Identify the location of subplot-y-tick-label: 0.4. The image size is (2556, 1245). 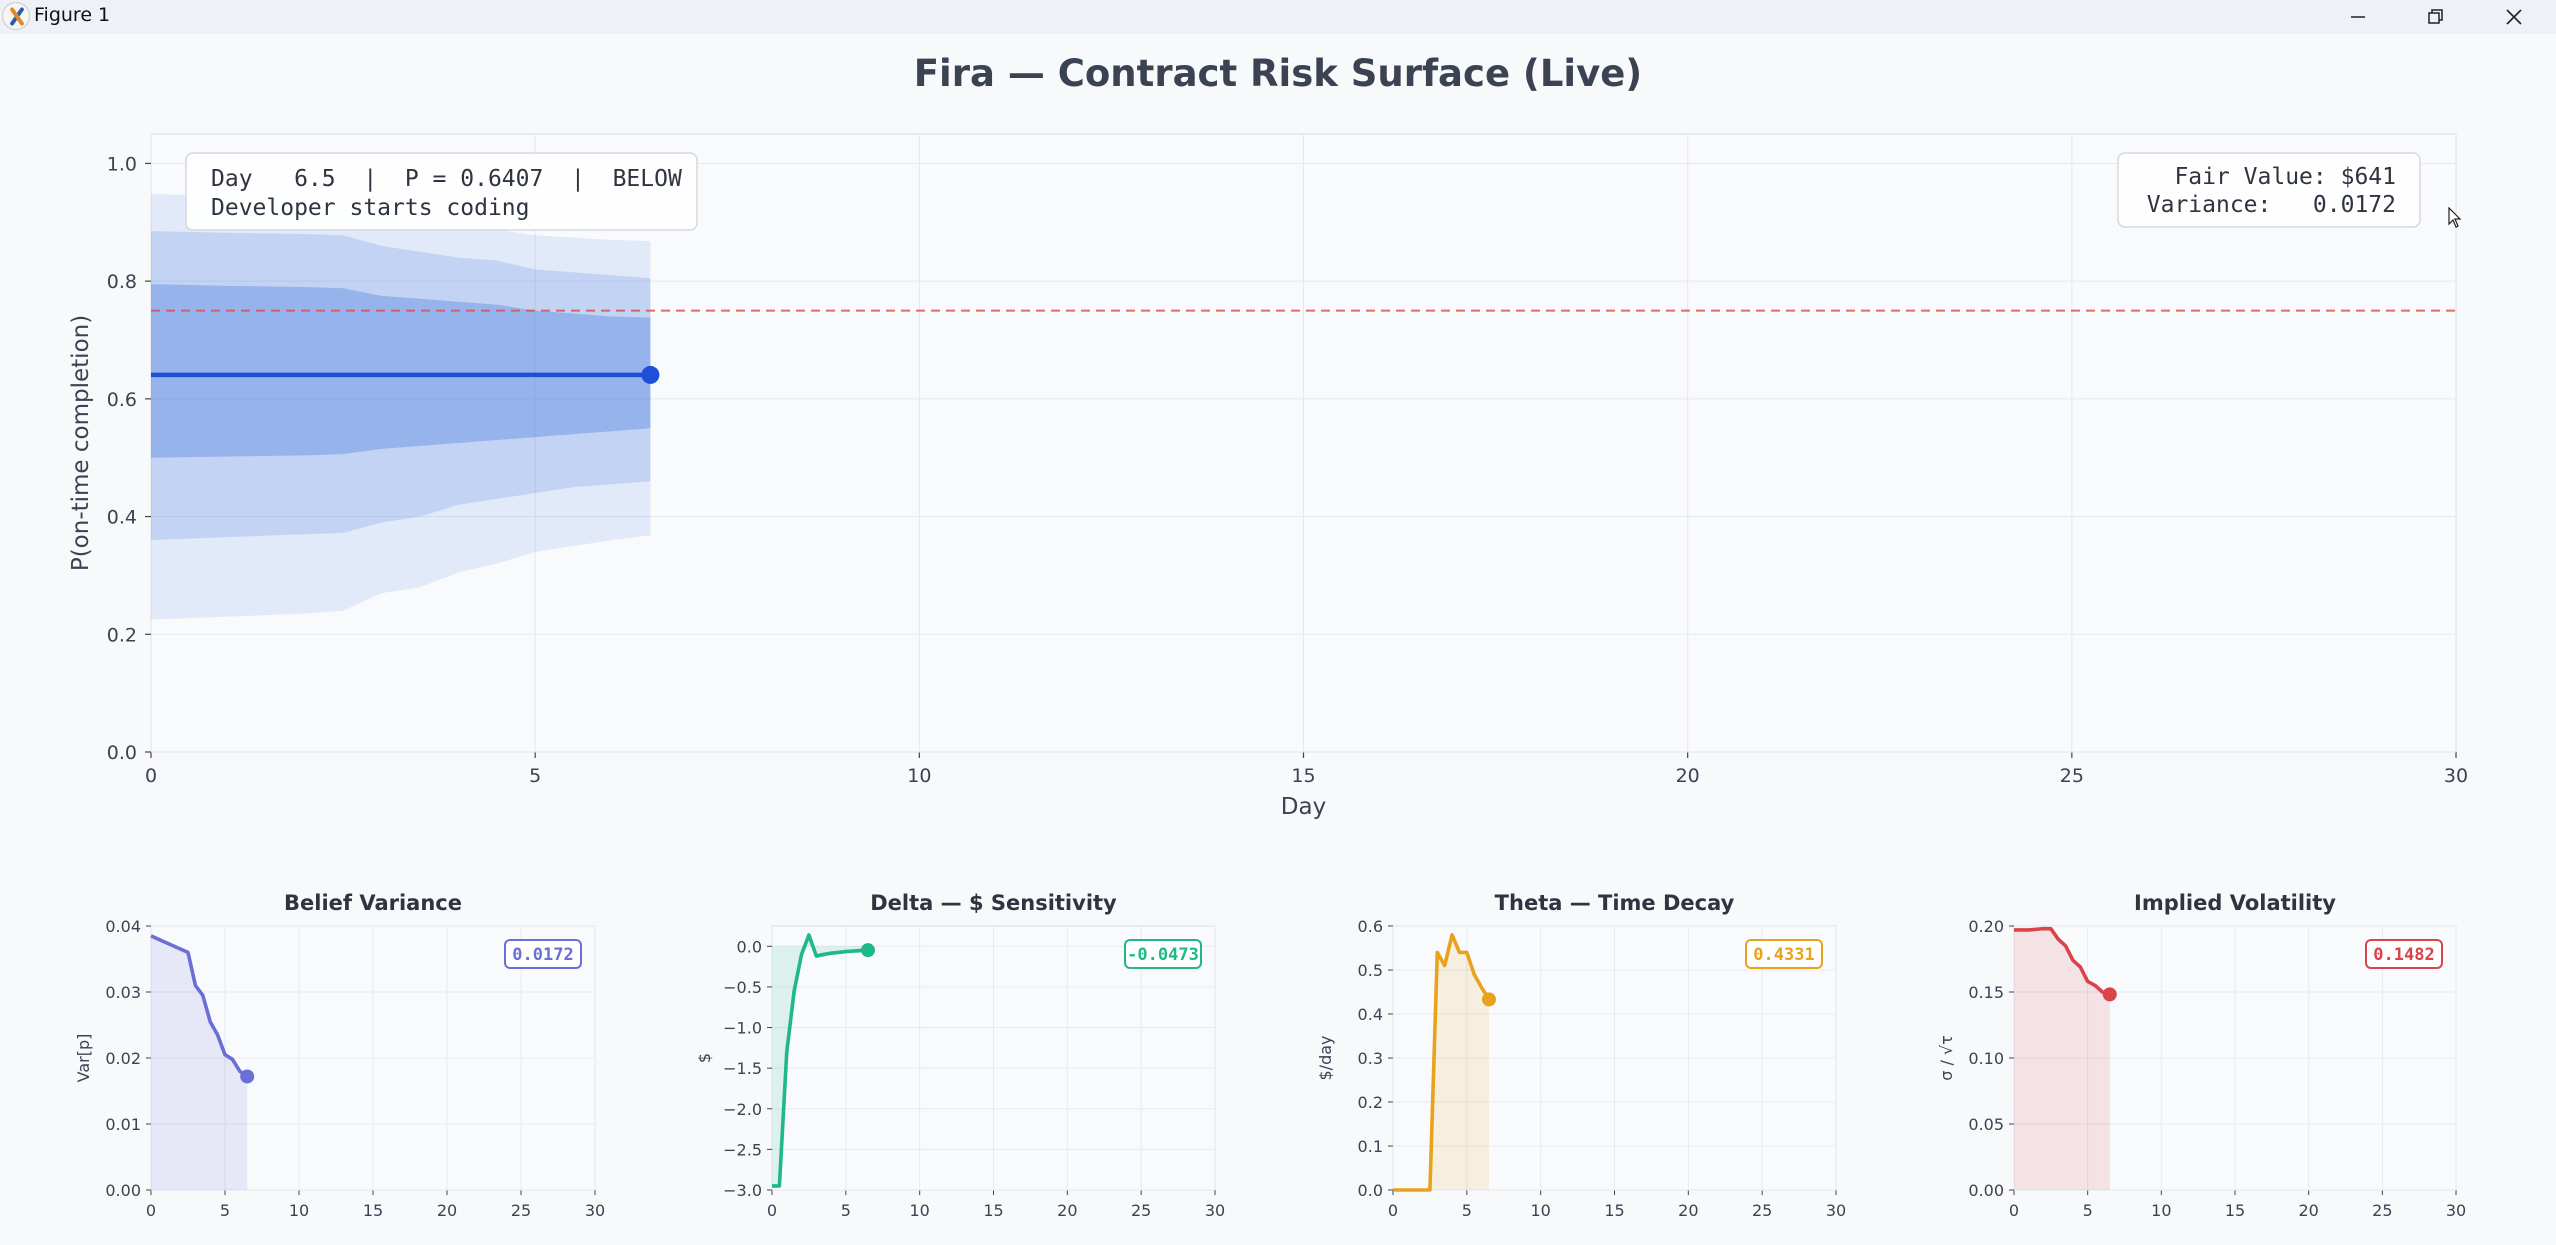
(1370, 1014).